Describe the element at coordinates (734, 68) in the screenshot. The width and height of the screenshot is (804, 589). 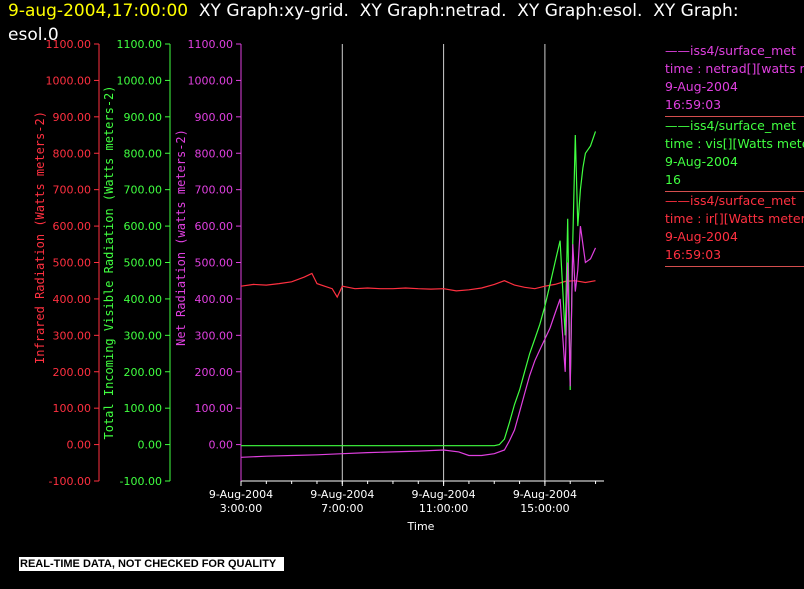
I see `legend-line: time : netrad[][watts meters-2]` at that location.